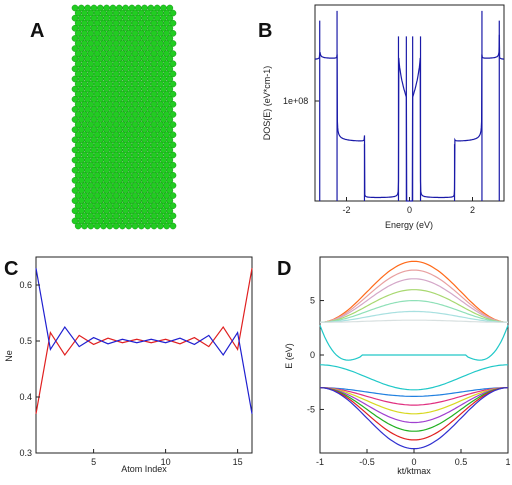 This screenshot has height=485, width=512. Describe the element at coordinates (367, 462) in the screenshot. I see `band-xtick-label: -0.5` at that location.